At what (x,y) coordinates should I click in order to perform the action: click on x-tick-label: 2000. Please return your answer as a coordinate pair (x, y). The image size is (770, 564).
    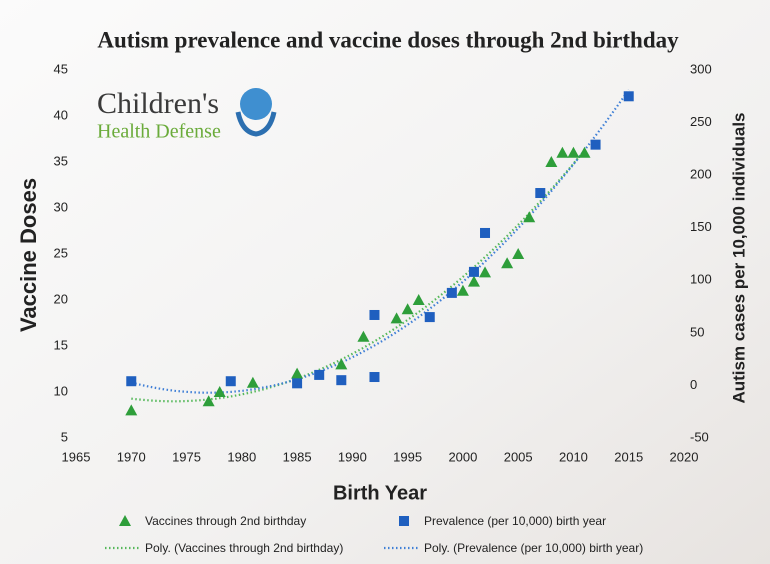
    Looking at the image, I should click on (462, 456).